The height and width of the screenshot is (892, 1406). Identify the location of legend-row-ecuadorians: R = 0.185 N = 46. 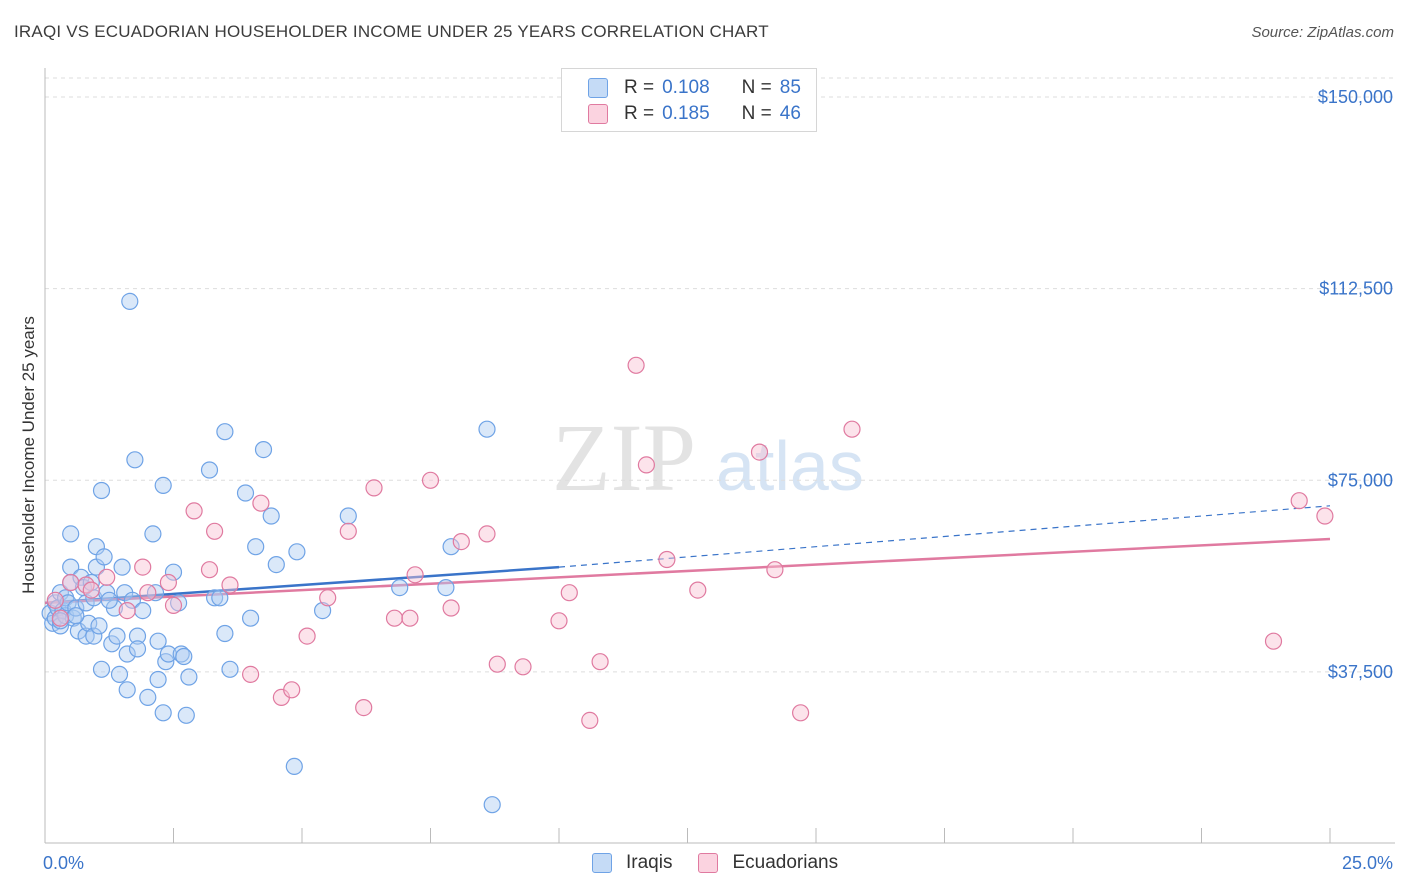
(694, 114).